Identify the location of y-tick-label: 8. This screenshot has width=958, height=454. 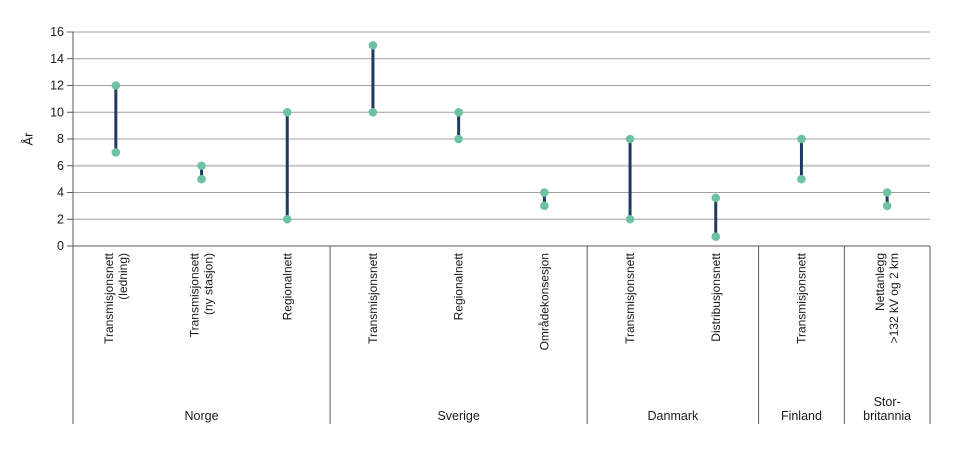
(60, 139).